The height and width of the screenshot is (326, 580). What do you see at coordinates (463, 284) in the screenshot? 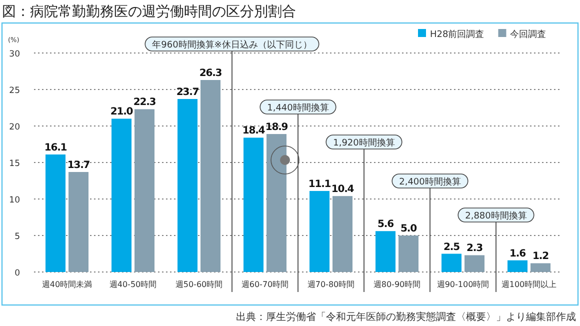
I see `x-tick-label: 週90-100時間` at bounding box center [463, 284].